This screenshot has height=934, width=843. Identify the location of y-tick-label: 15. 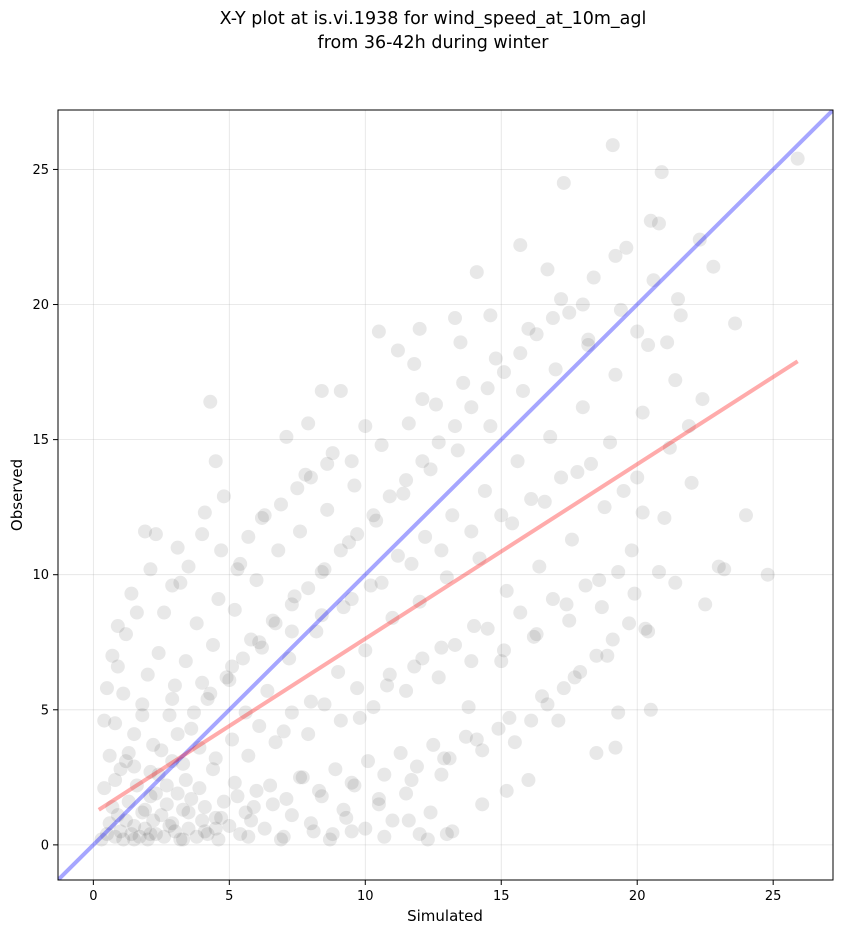
(40, 440).